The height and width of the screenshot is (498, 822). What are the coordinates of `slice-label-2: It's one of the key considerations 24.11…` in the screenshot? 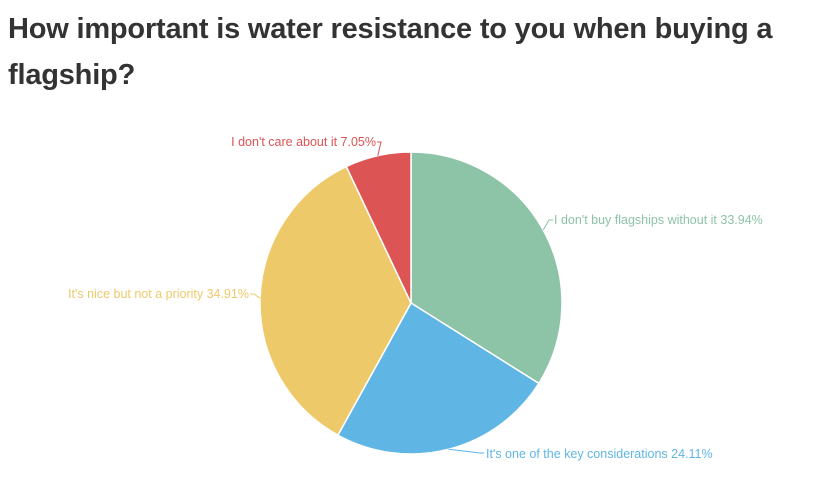 It's located at (599, 454).